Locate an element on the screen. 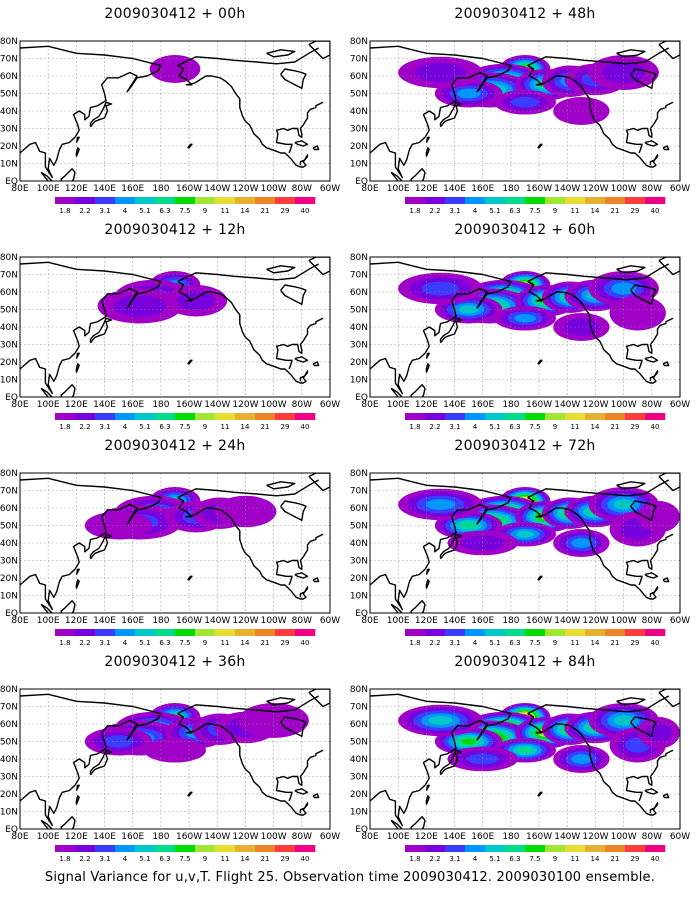 The image size is (700, 900). lon-label: 180 is located at coordinates (160, 189).